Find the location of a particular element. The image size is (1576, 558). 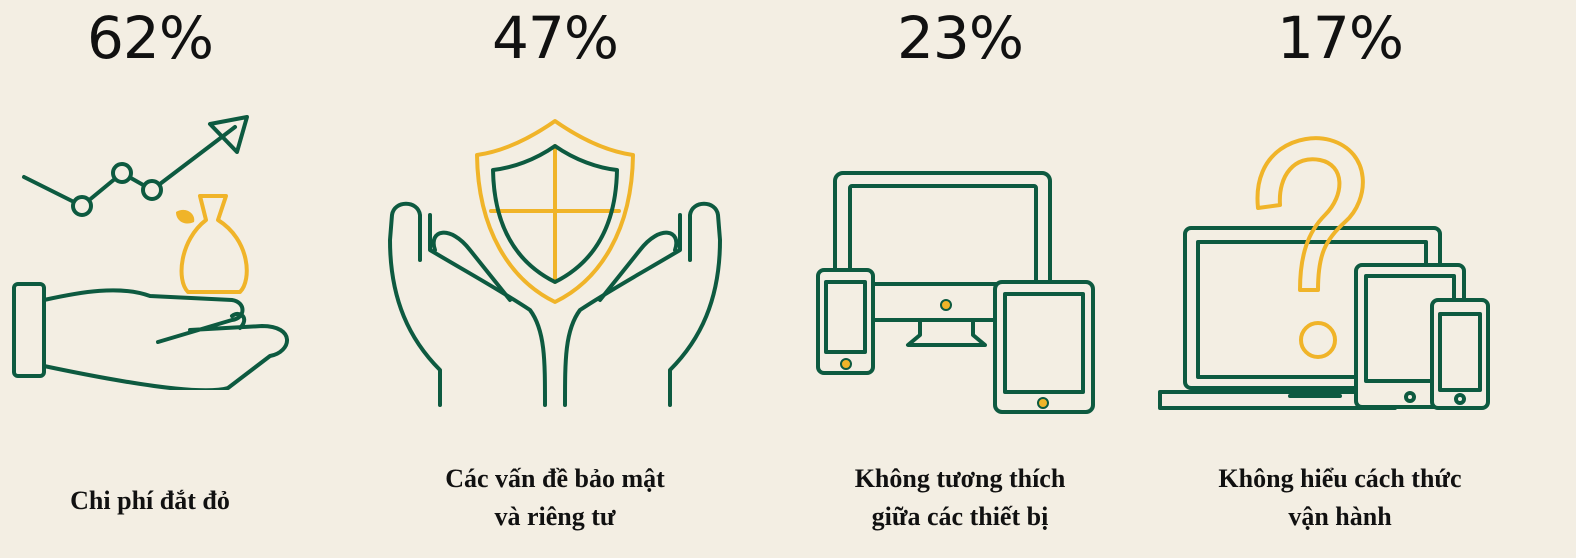

label-line: Không hiểu cách thức is located at coordinates (1340, 478).